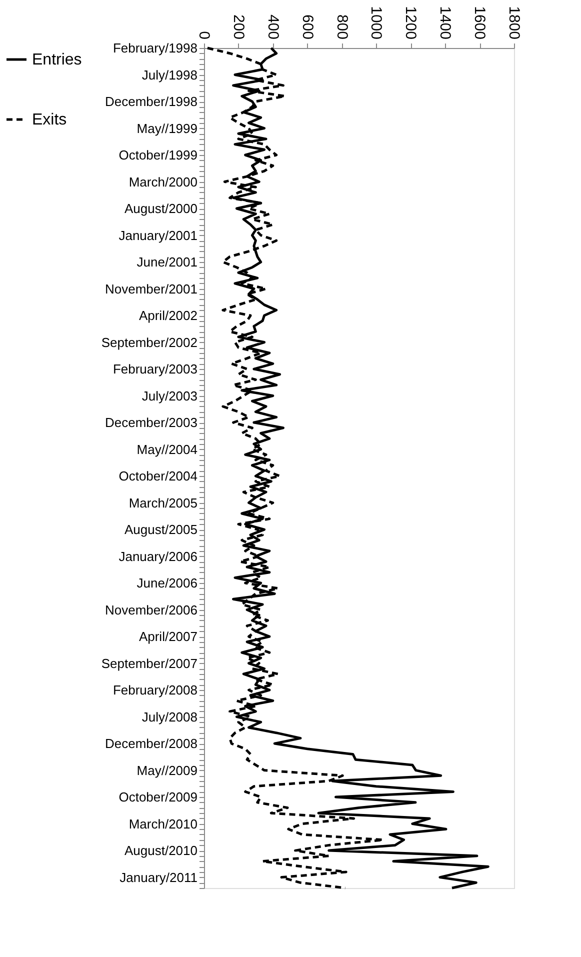  I want to click on y-tick-label: April/2007, so click(168, 636).